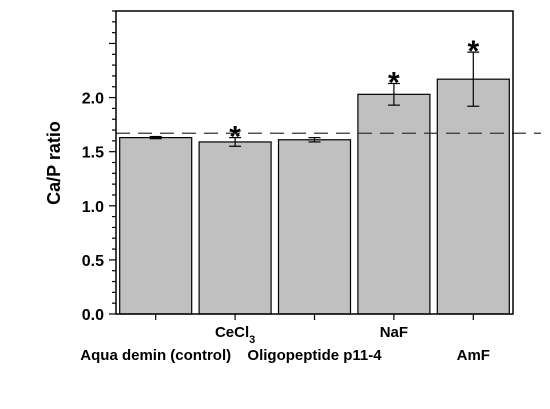 The image size is (550, 409). Describe the element at coordinates (473, 355) in the screenshot. I see `x-category-label: AmF` at that location.